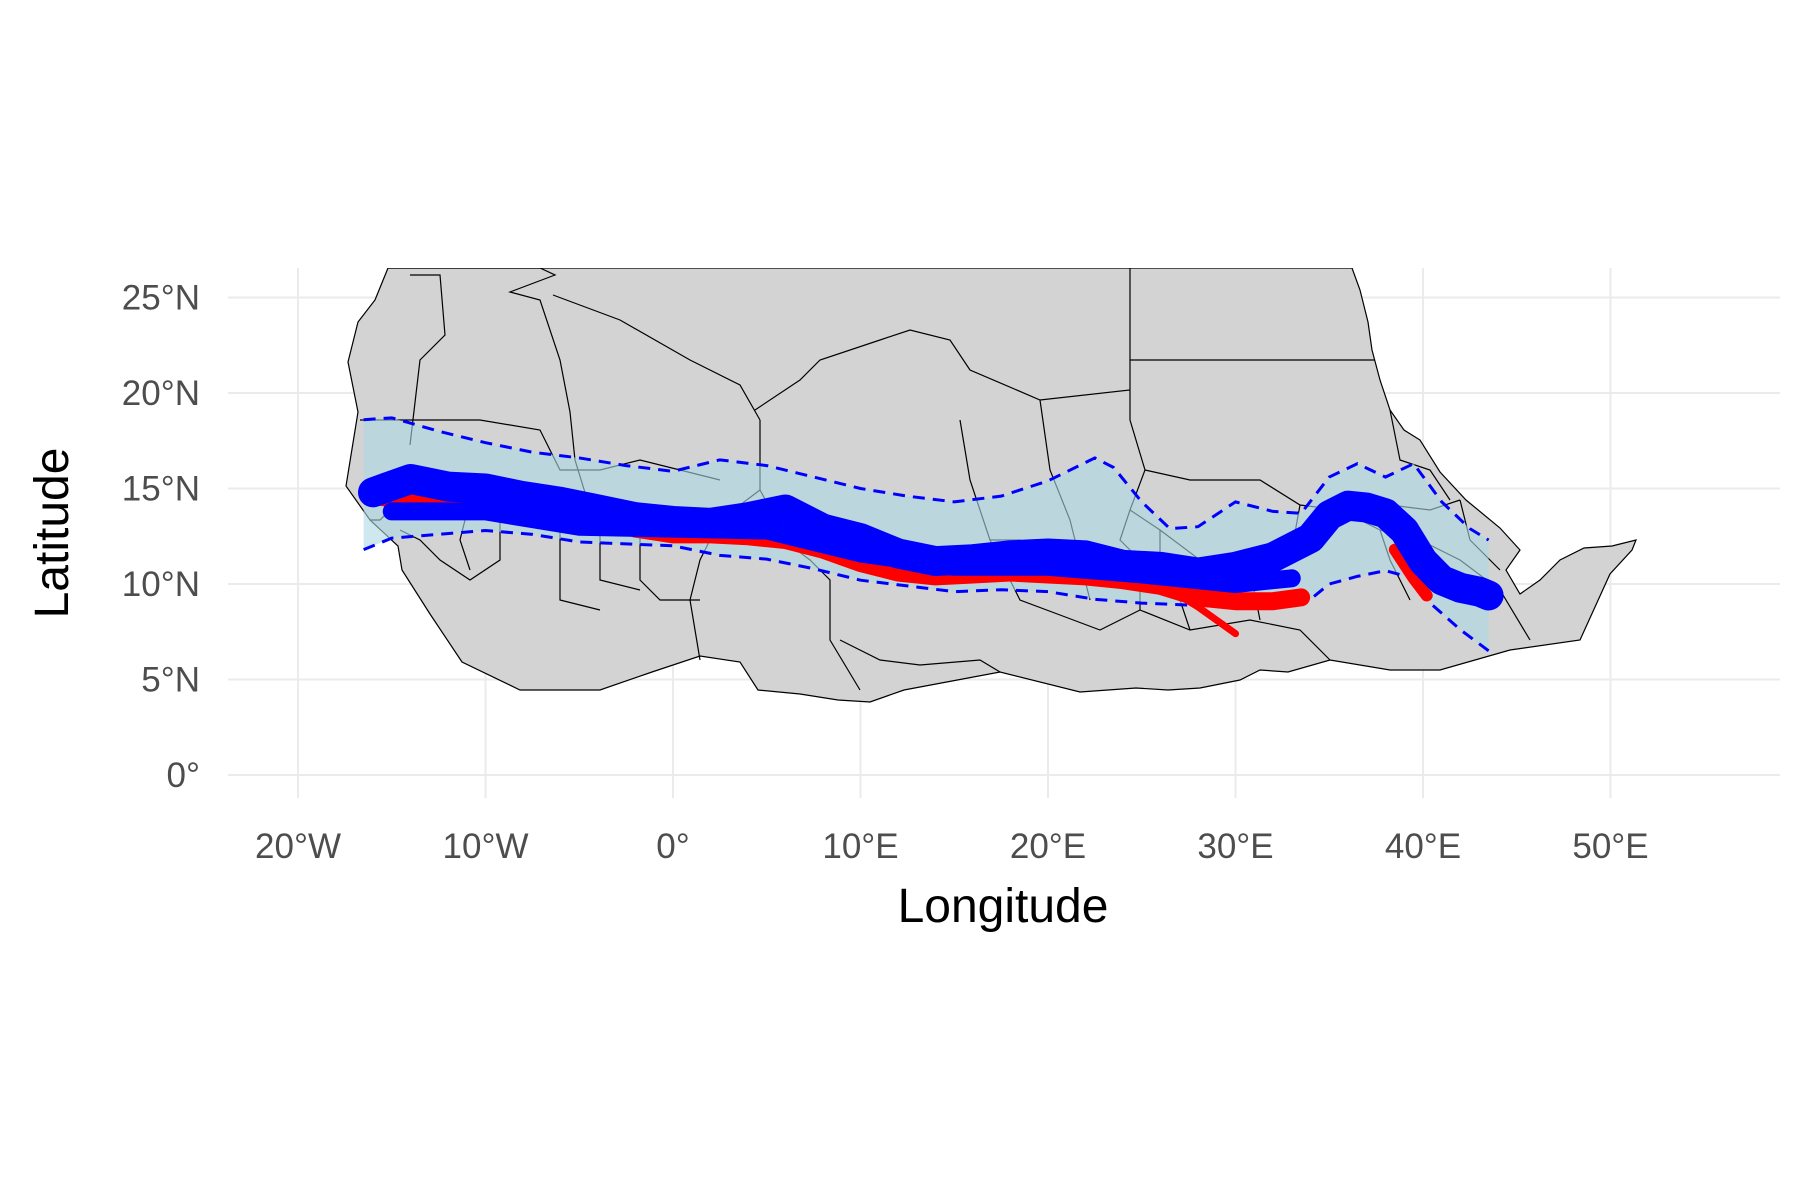 The height and width of the screenshot is (1200, 1800). Describe the element at coordinates (860, 846) in the screenshot. I see `x-tick-label: 10°E` at that location.